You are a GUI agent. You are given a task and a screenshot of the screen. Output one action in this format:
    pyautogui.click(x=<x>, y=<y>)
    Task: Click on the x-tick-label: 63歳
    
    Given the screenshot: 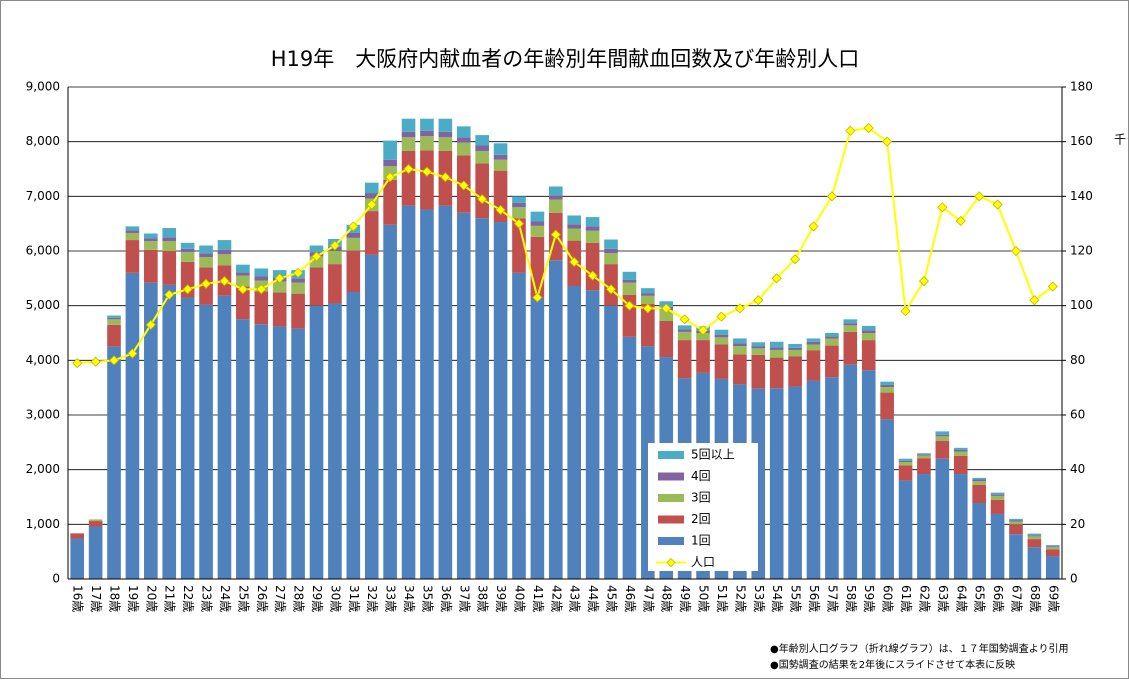 What is the action you would take?
    pyautogui.click(x=943, y=598)
    